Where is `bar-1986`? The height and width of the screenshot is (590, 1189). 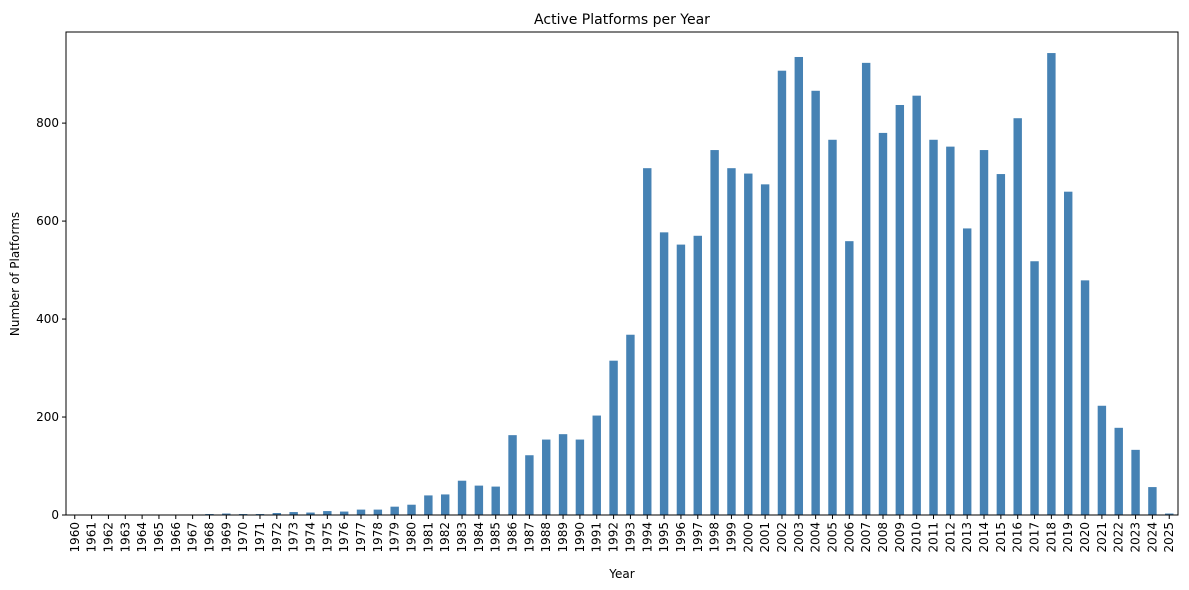
bar-1986 is located at coordinates (512, 475).